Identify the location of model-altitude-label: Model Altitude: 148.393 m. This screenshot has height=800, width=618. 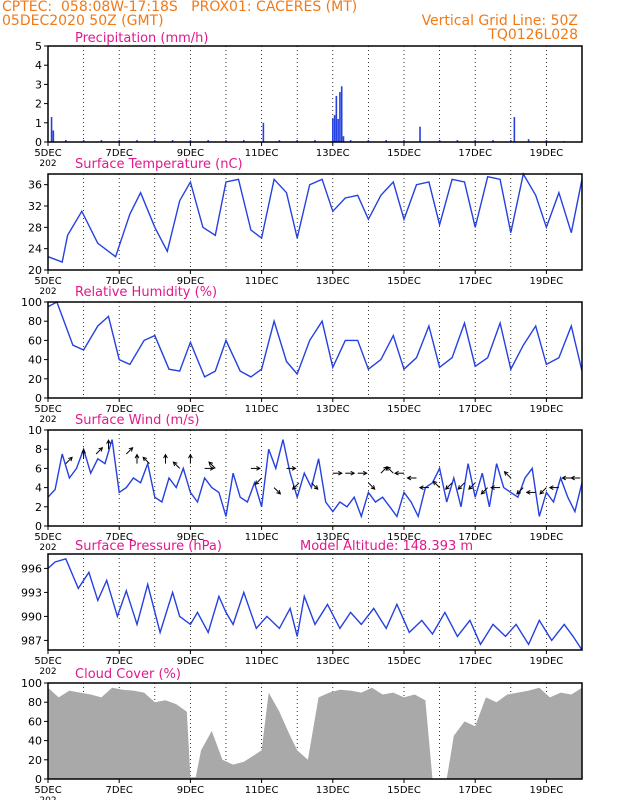
(386, 546).